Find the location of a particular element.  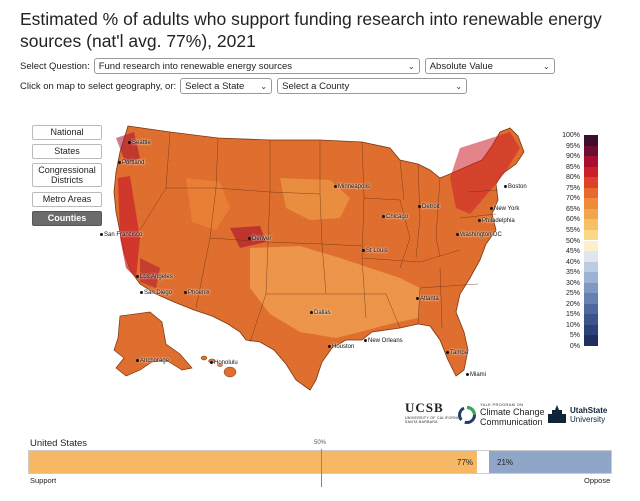

city-label-anchorage: Anchorage is located at coordinates (152, 361).